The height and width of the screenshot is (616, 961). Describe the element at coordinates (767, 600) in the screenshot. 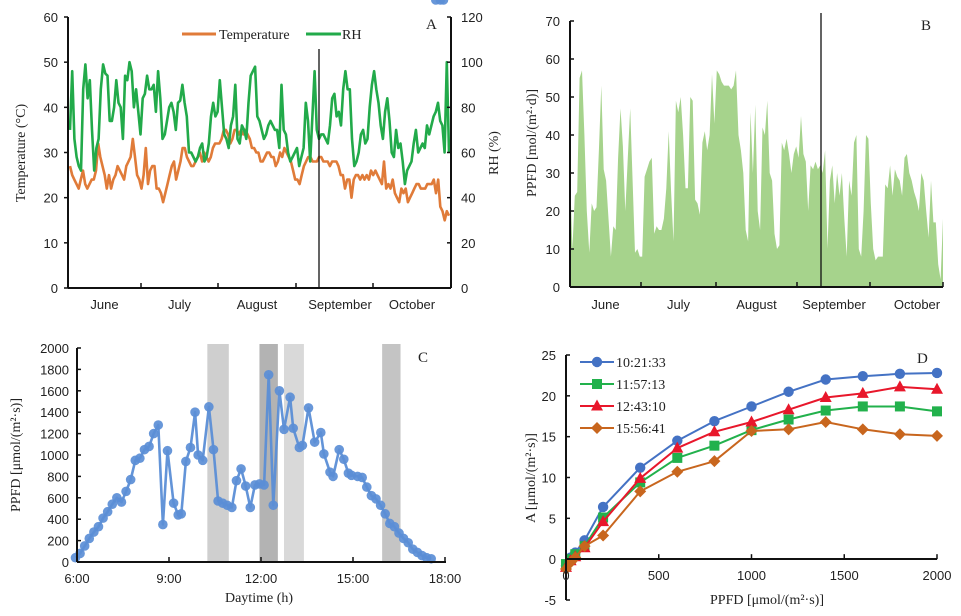

I see `panel-d-x-label: PPFD [μmol/(m²·s)]` at that location.